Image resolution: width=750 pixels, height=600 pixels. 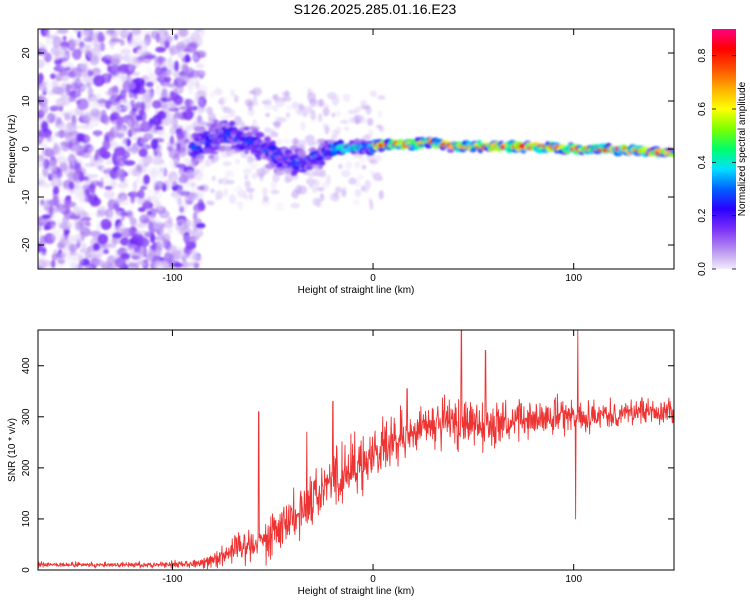 What do you see at coordinates (26, 570) in the screenshot?
I see `snr-ytick-label: 0` at bounding box center [26, 570].